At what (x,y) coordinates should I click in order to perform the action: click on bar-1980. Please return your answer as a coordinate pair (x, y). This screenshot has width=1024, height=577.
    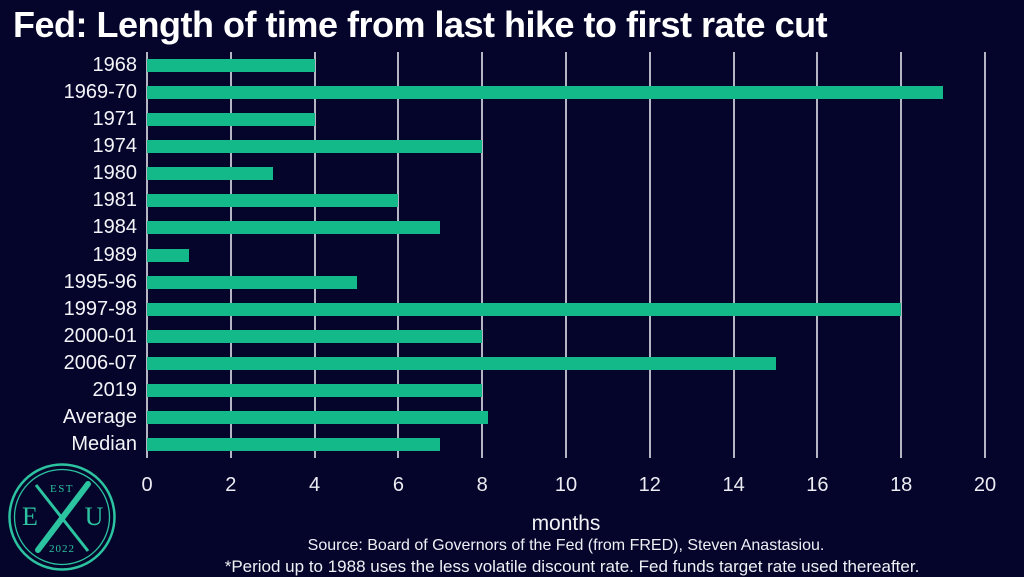
    Looking at the image, I should click on (210, 174).